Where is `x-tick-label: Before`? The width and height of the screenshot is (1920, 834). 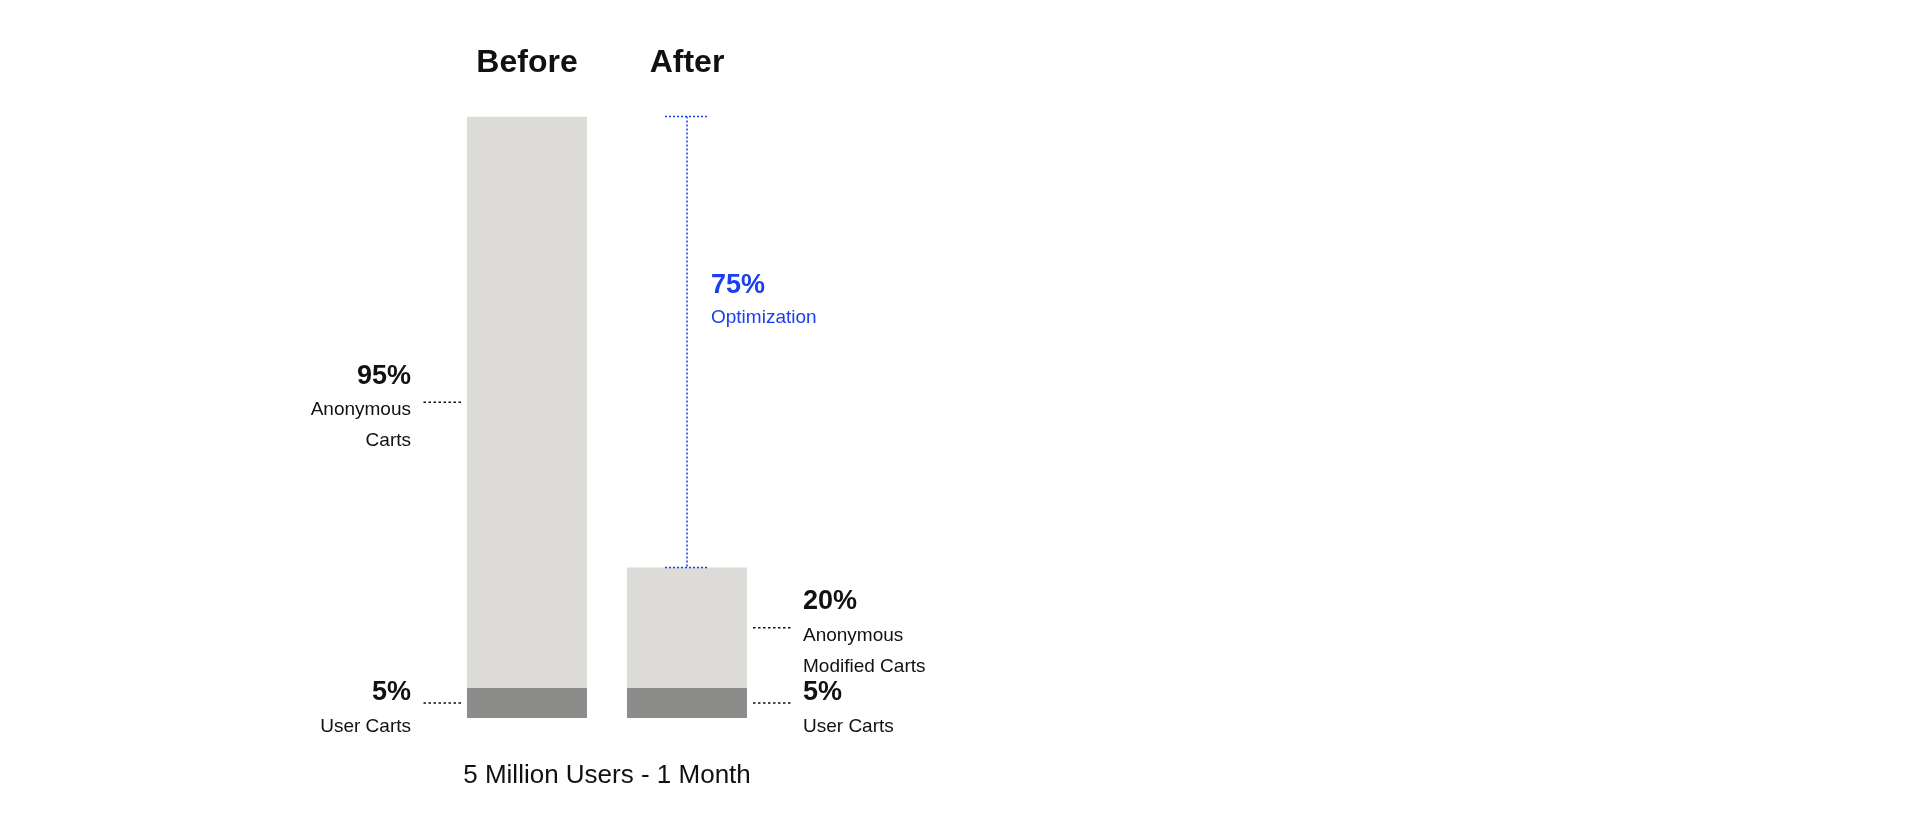
x-tick-label: Before is located at coordinates (527, 61).